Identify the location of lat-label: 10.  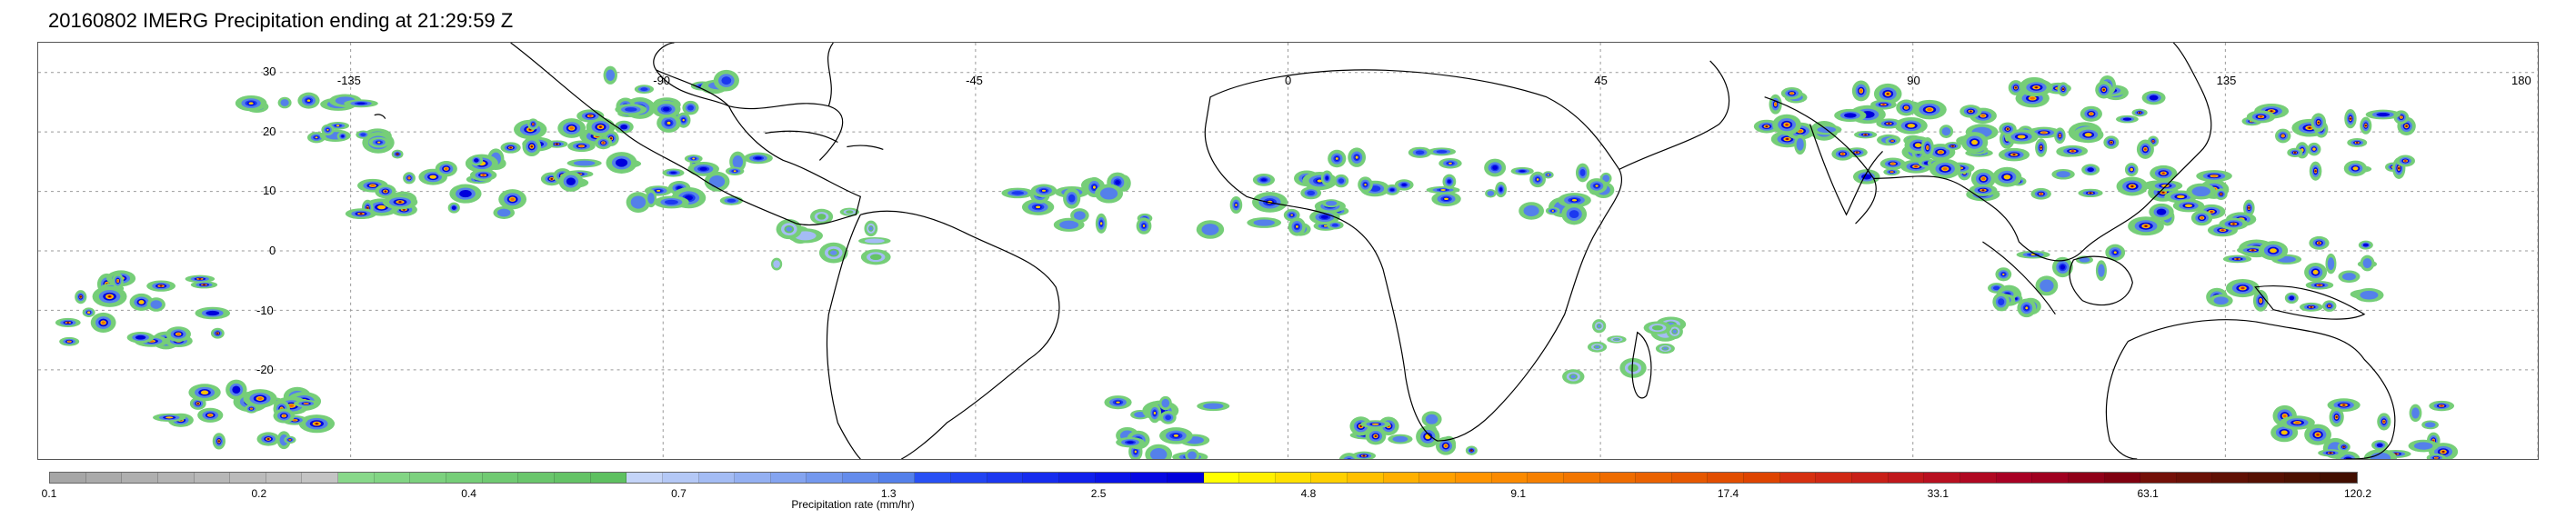
(269, 191).